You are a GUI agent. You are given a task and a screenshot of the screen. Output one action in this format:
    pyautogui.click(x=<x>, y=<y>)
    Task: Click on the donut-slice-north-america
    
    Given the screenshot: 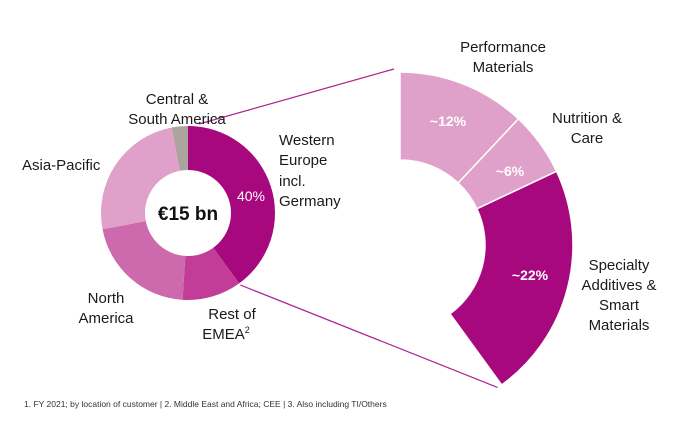 What is the action you would take?
    pyautogui.click(x=144, y=260)
    